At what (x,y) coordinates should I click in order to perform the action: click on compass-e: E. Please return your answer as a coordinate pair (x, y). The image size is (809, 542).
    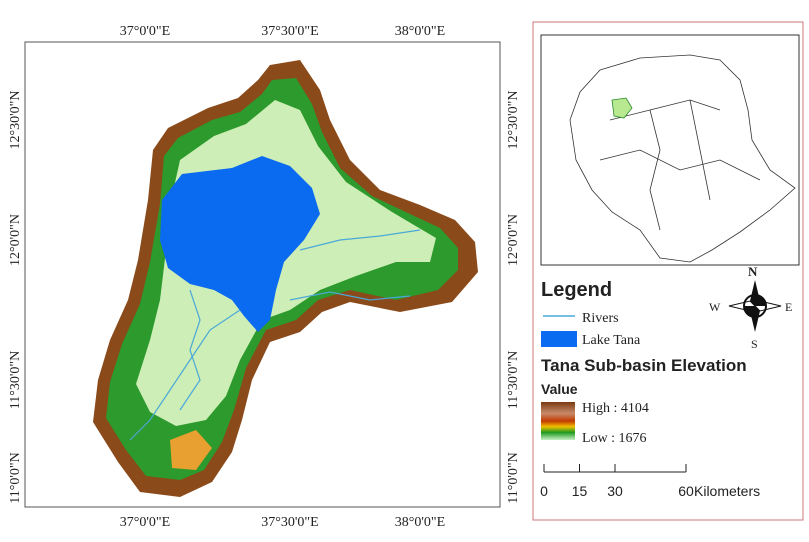
    Looking at the image, I should click on (788, 307).